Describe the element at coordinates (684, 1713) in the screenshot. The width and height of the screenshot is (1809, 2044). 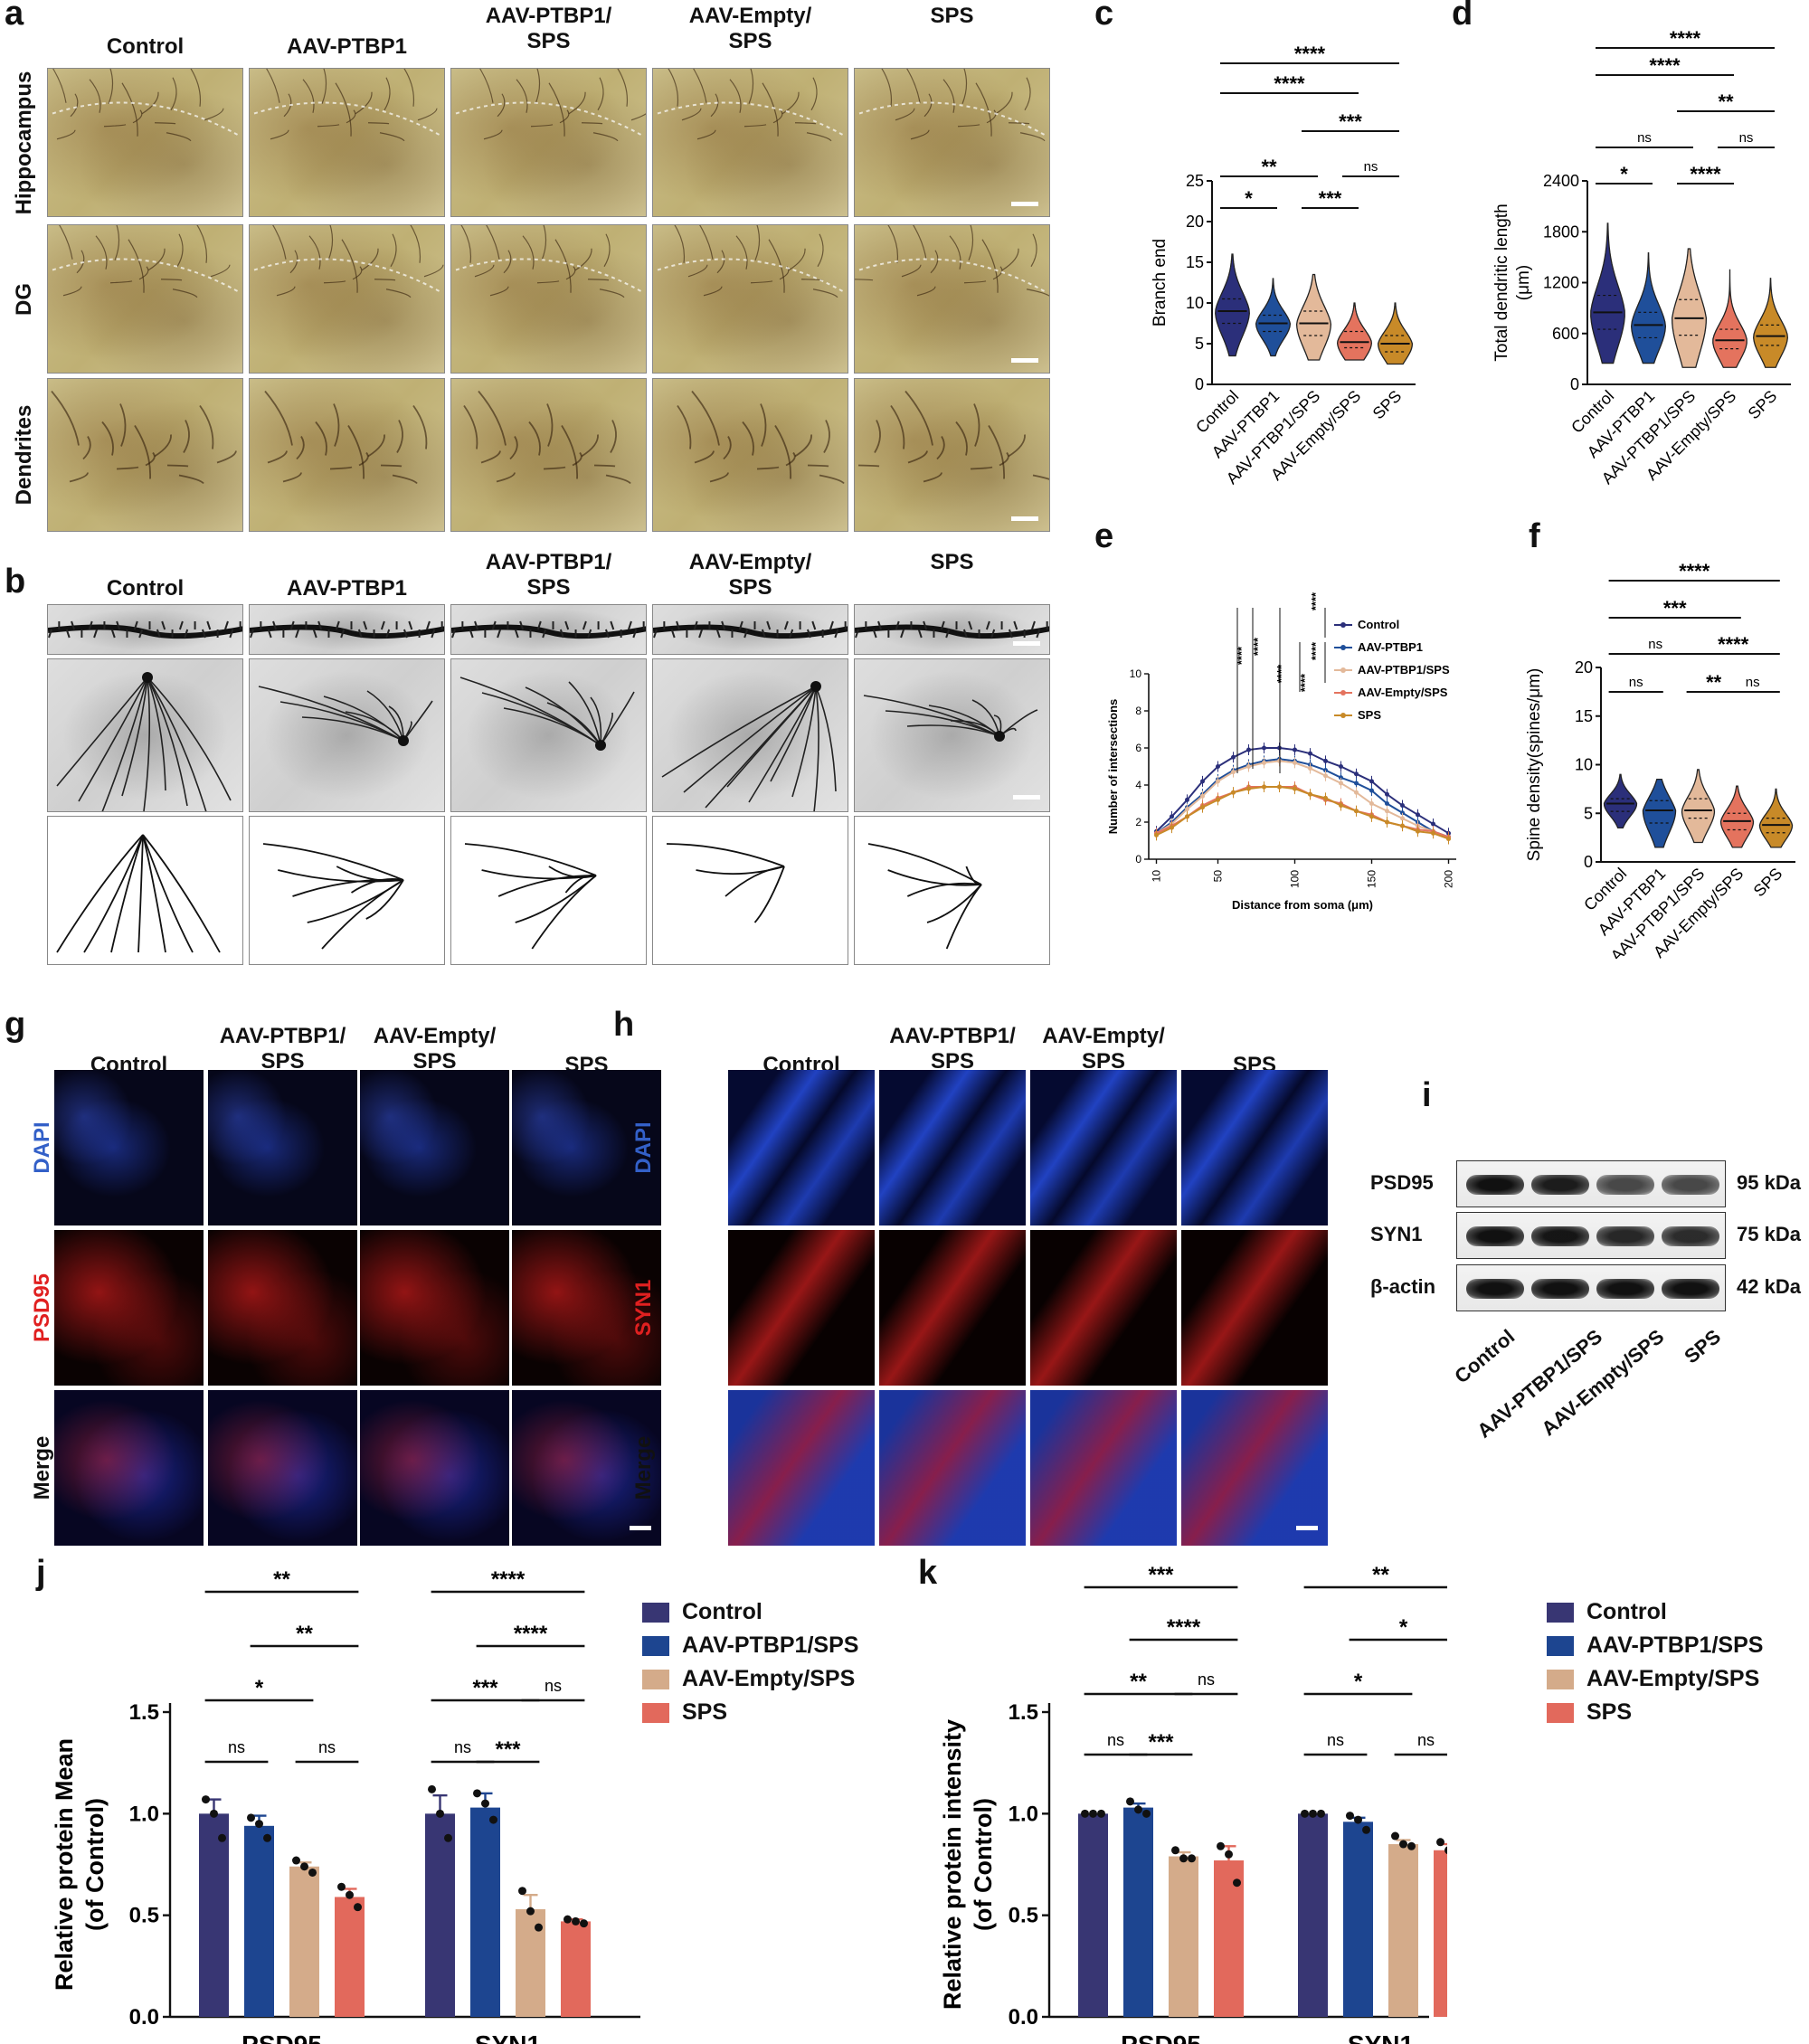
I see `legend-entry: SPS` at that location.